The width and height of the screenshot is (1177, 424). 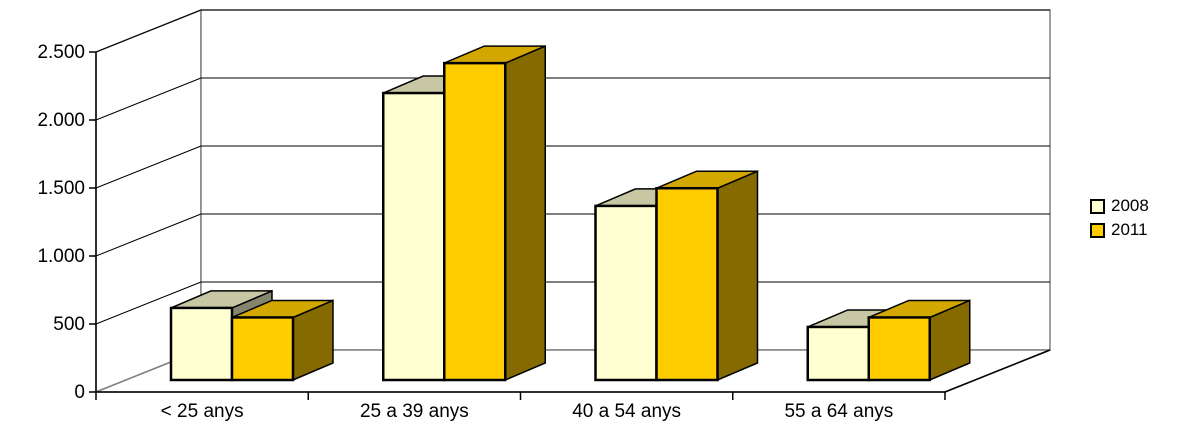 I want to click on x-tick-label: 40 a 54 anys, so click(x=626, y=411).